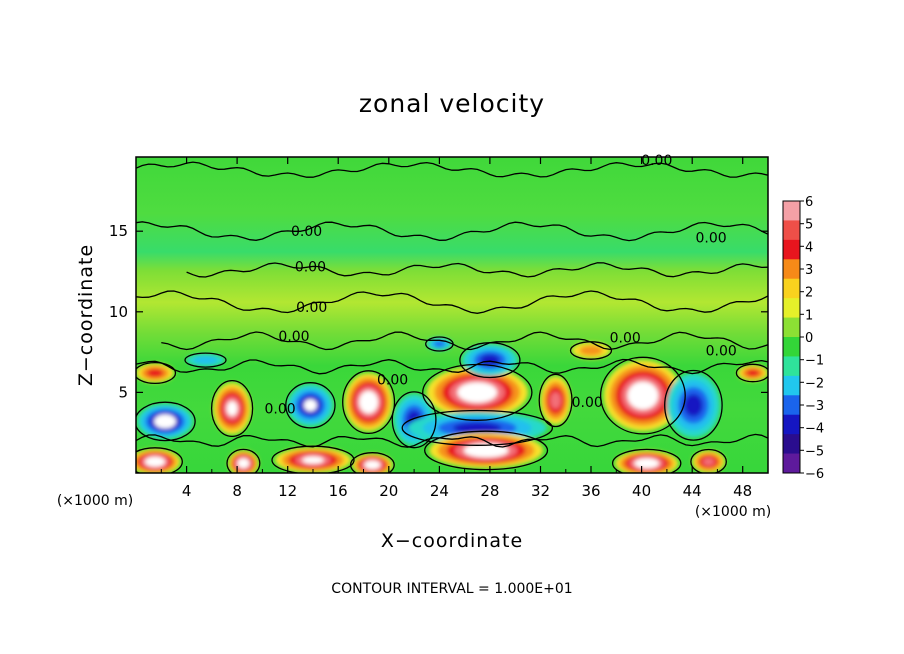 The image size is (904, 654). Describe the element at coordinates (803, 338) in the screenshot. I see `colorbar: 6 5 4 3 2 1 0 −1 −2 −3 −4 −5 −6` at that location.